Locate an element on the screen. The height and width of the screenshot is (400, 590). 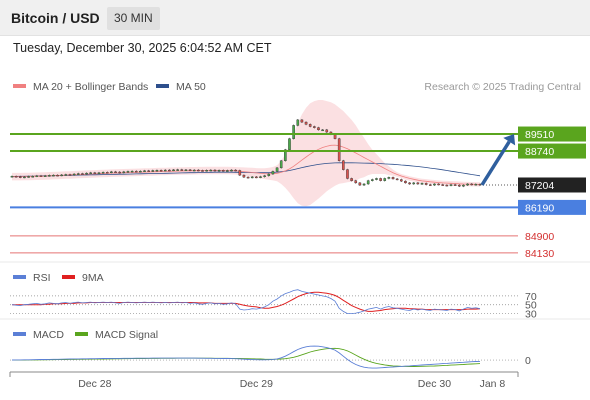
legend-label-0: MA 20 + Bollinger Bands is located at coordinates (90, 87).